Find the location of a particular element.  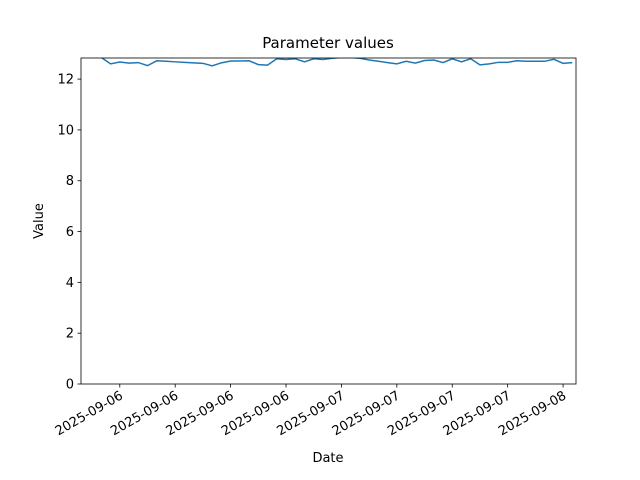

x-axis-label: Date is located at coordinates (327, 458).